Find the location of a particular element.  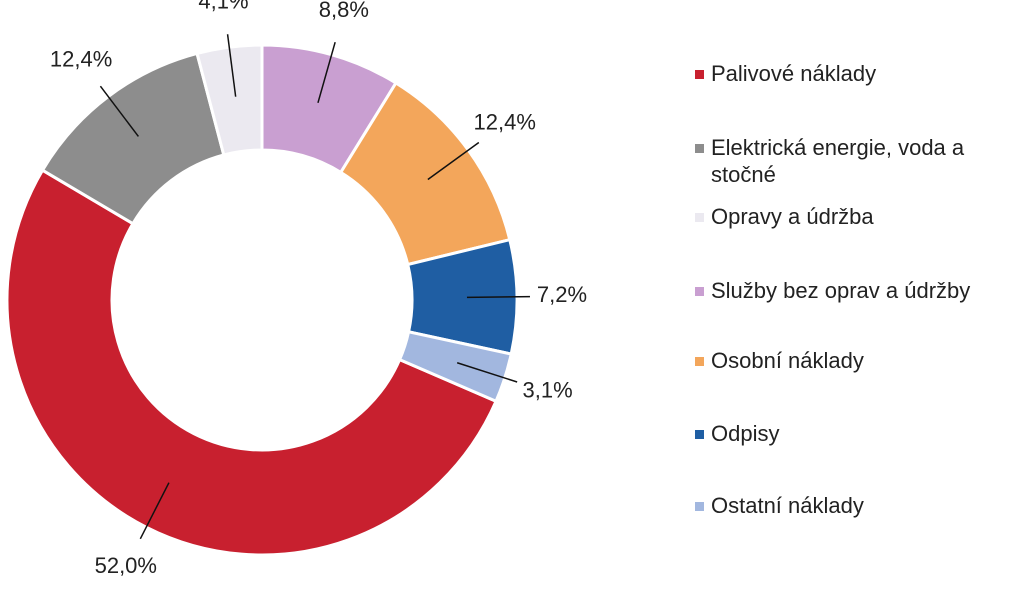

donut-slice is located at coordinates (455, 367).